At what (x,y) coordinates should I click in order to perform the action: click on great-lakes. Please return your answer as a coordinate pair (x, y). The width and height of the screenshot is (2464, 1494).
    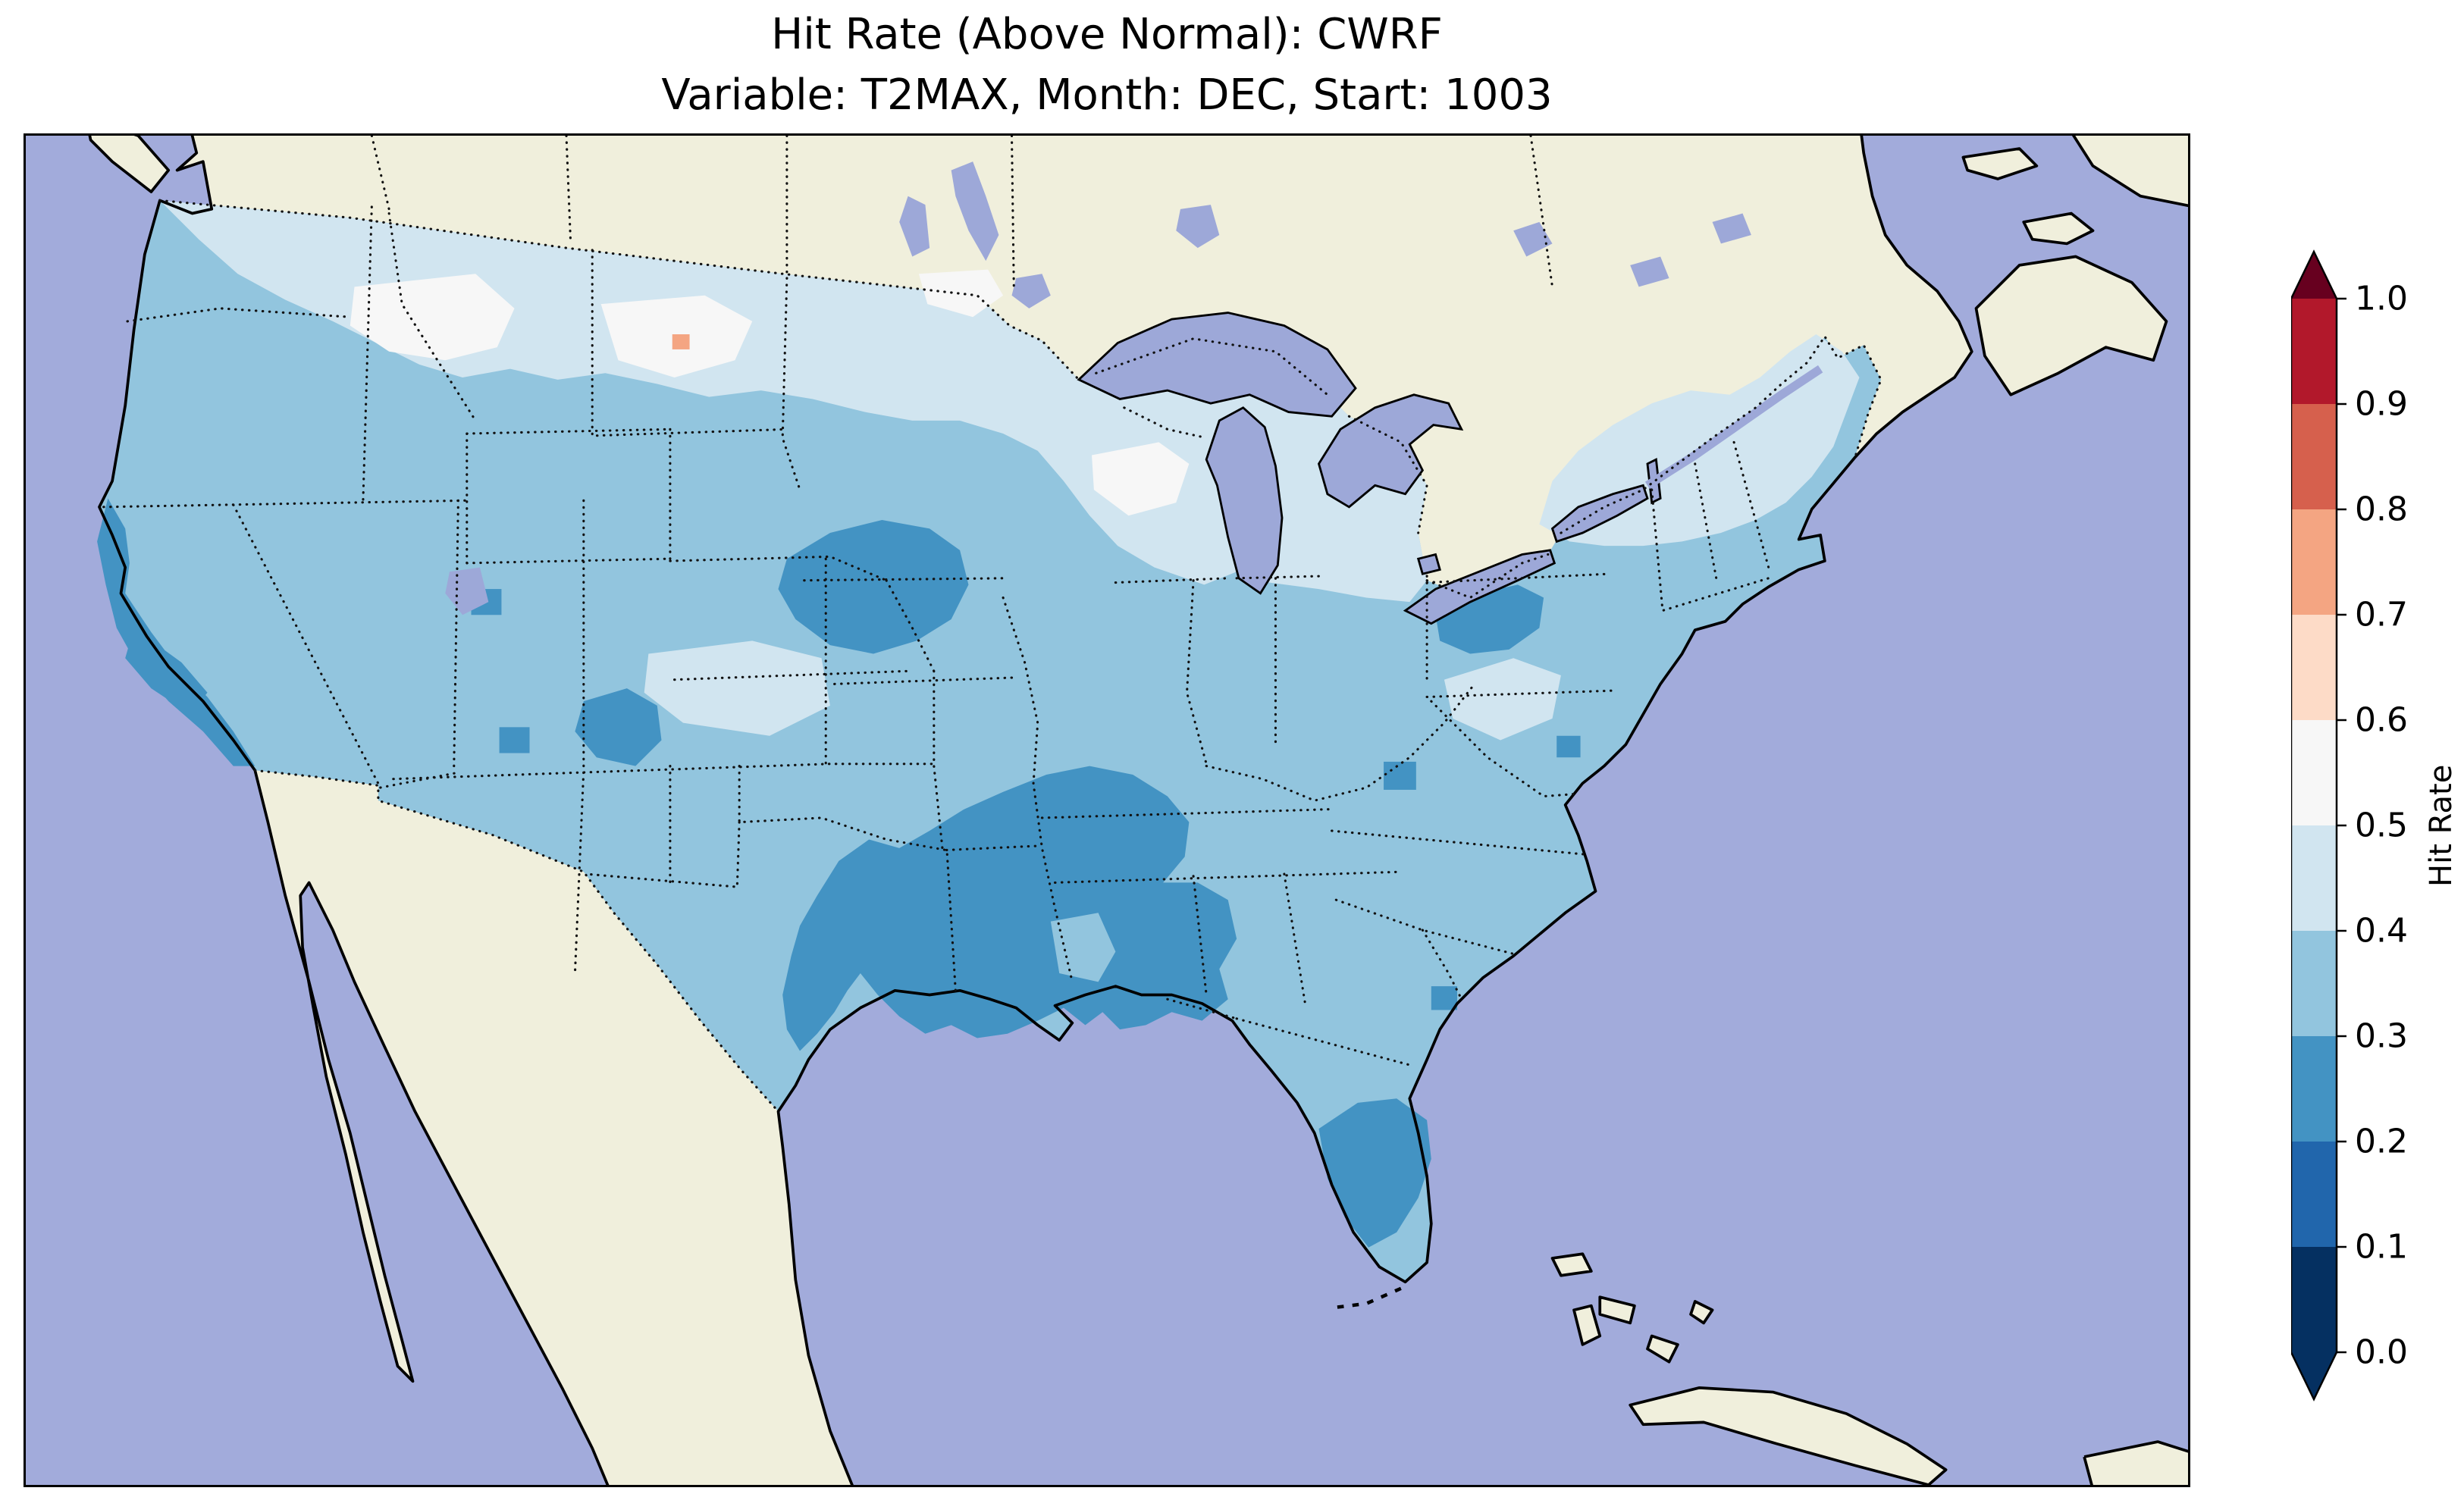
    Looking at the image, I should click on (1369, 468).